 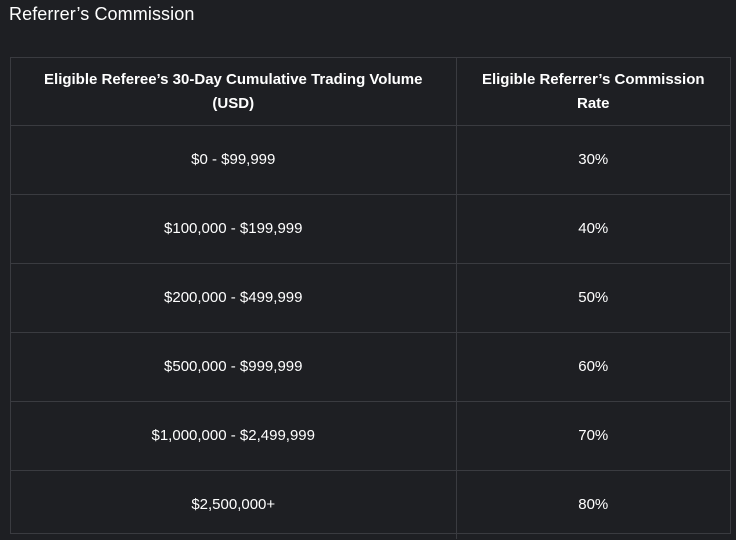 What do you see at coordinates (234, 436) in the screenshot?
I see `trading-volume-cell: $1,000,000 - $2,499,999` at bounding box center [234, 436].